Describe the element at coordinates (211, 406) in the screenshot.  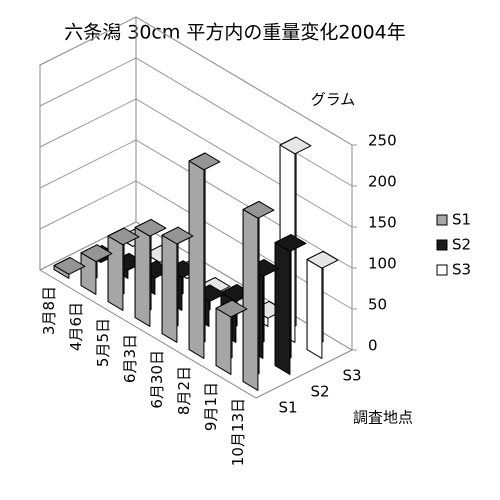
I see `x-tick-label: 9月1日` at that location.